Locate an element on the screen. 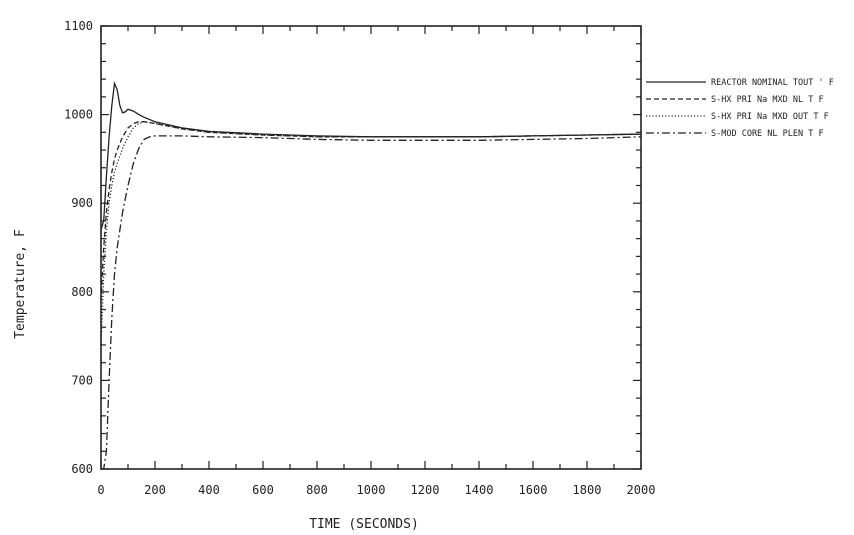 The height and width of the screenshot is (535, 854). legend-label-2: S-HX PRI Na MXD NL T F is located at coordinates (767, 100).